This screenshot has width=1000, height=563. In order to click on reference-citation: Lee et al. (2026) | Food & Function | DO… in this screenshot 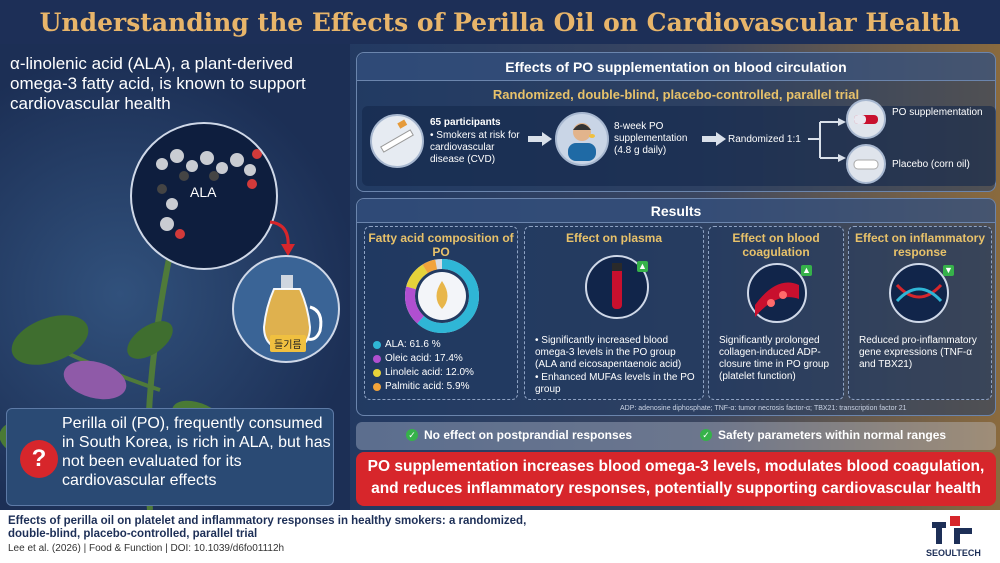, I will do `click(146, 548)`.